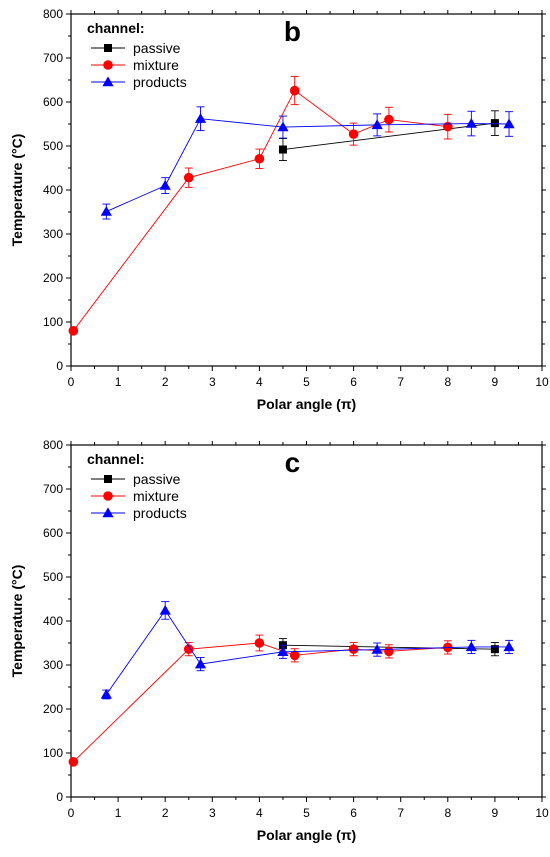 The image size is (550, 857). What do you see at coordinates (292, 31) in the screenshot?
I see `panel-label: b` at bounding box center [292, 31].